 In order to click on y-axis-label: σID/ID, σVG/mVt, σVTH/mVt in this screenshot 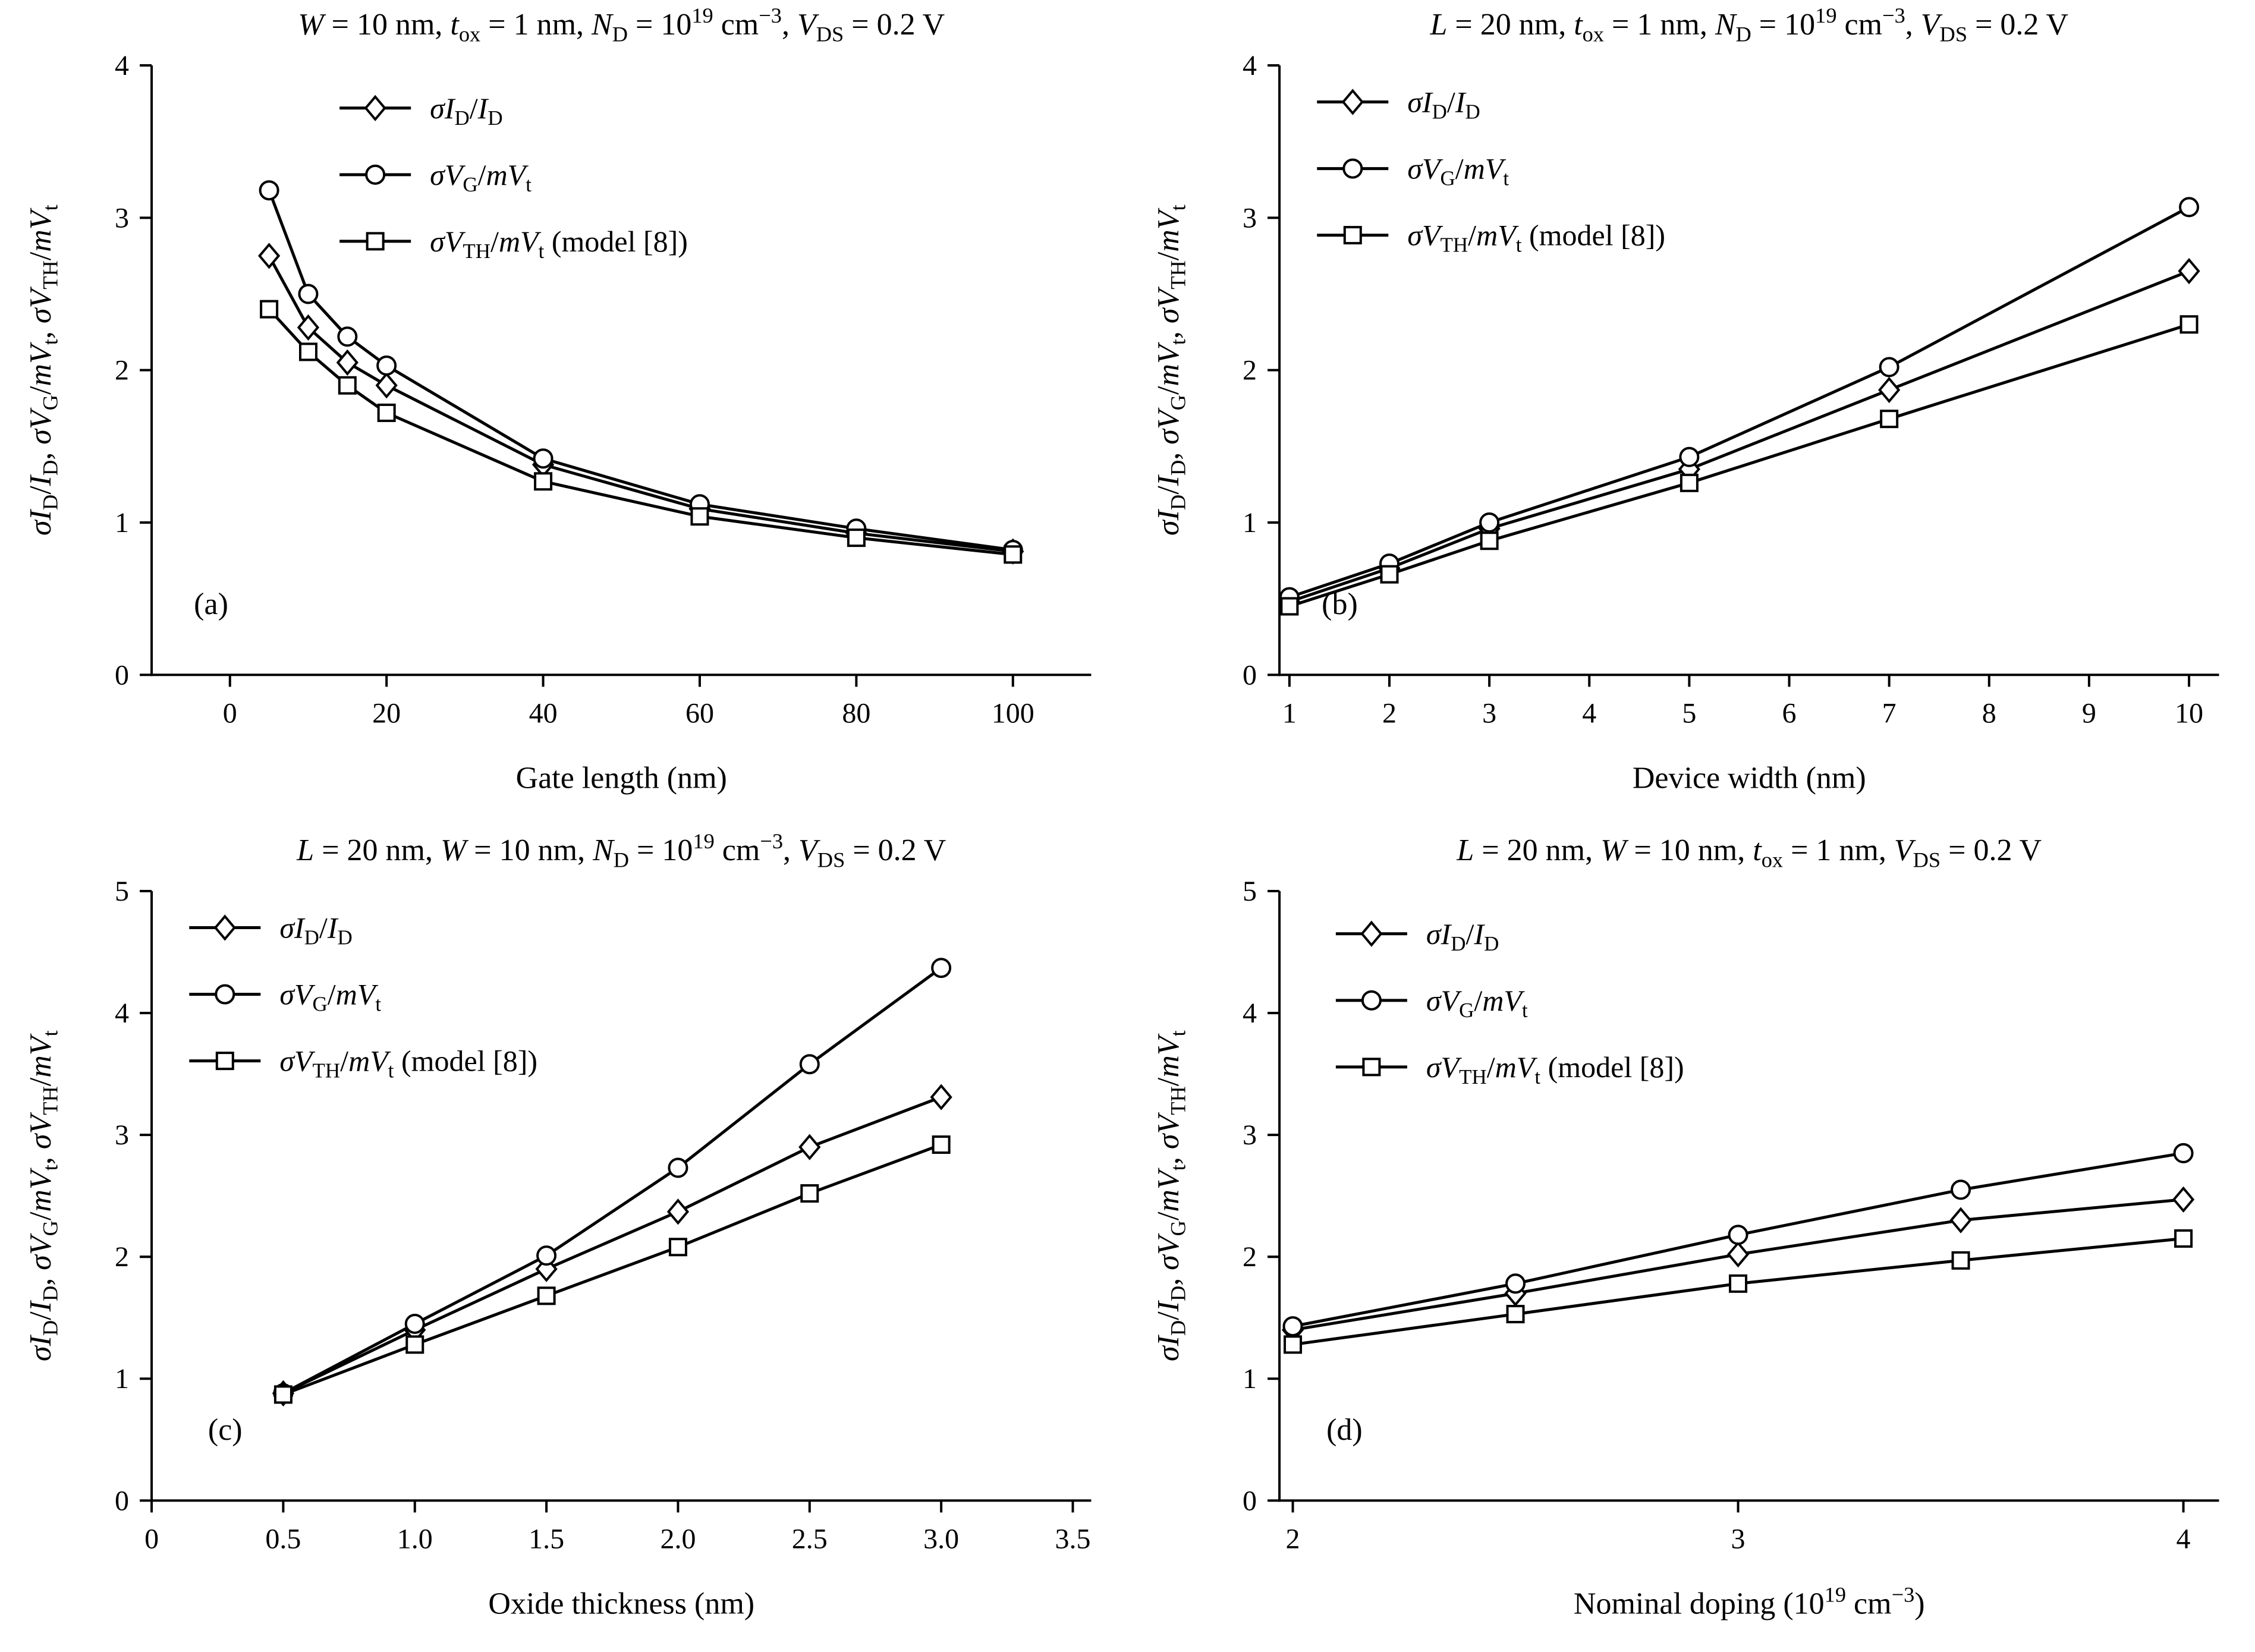, I will do `click(1171, 370)`.